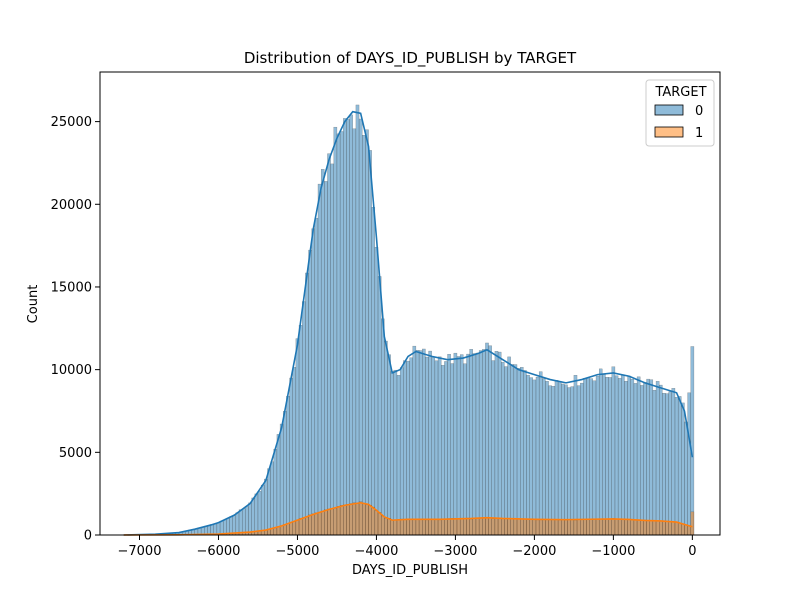 This screenshot has width=800, height=600. What do you see at coordinates (680, 113) in the screenshot?
I see `legend: TARGET 0 1` at bounding box center [680, 113].